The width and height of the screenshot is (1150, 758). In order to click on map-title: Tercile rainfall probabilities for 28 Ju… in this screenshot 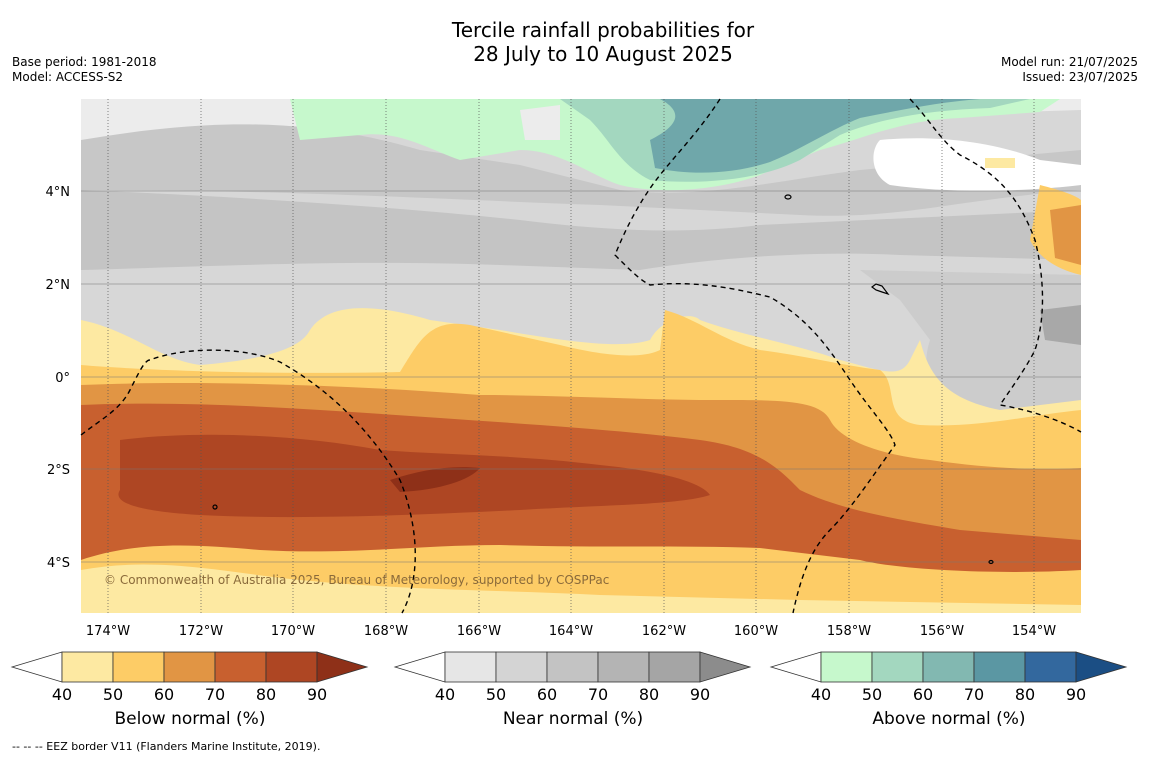, I will do `click(575, 42)`.